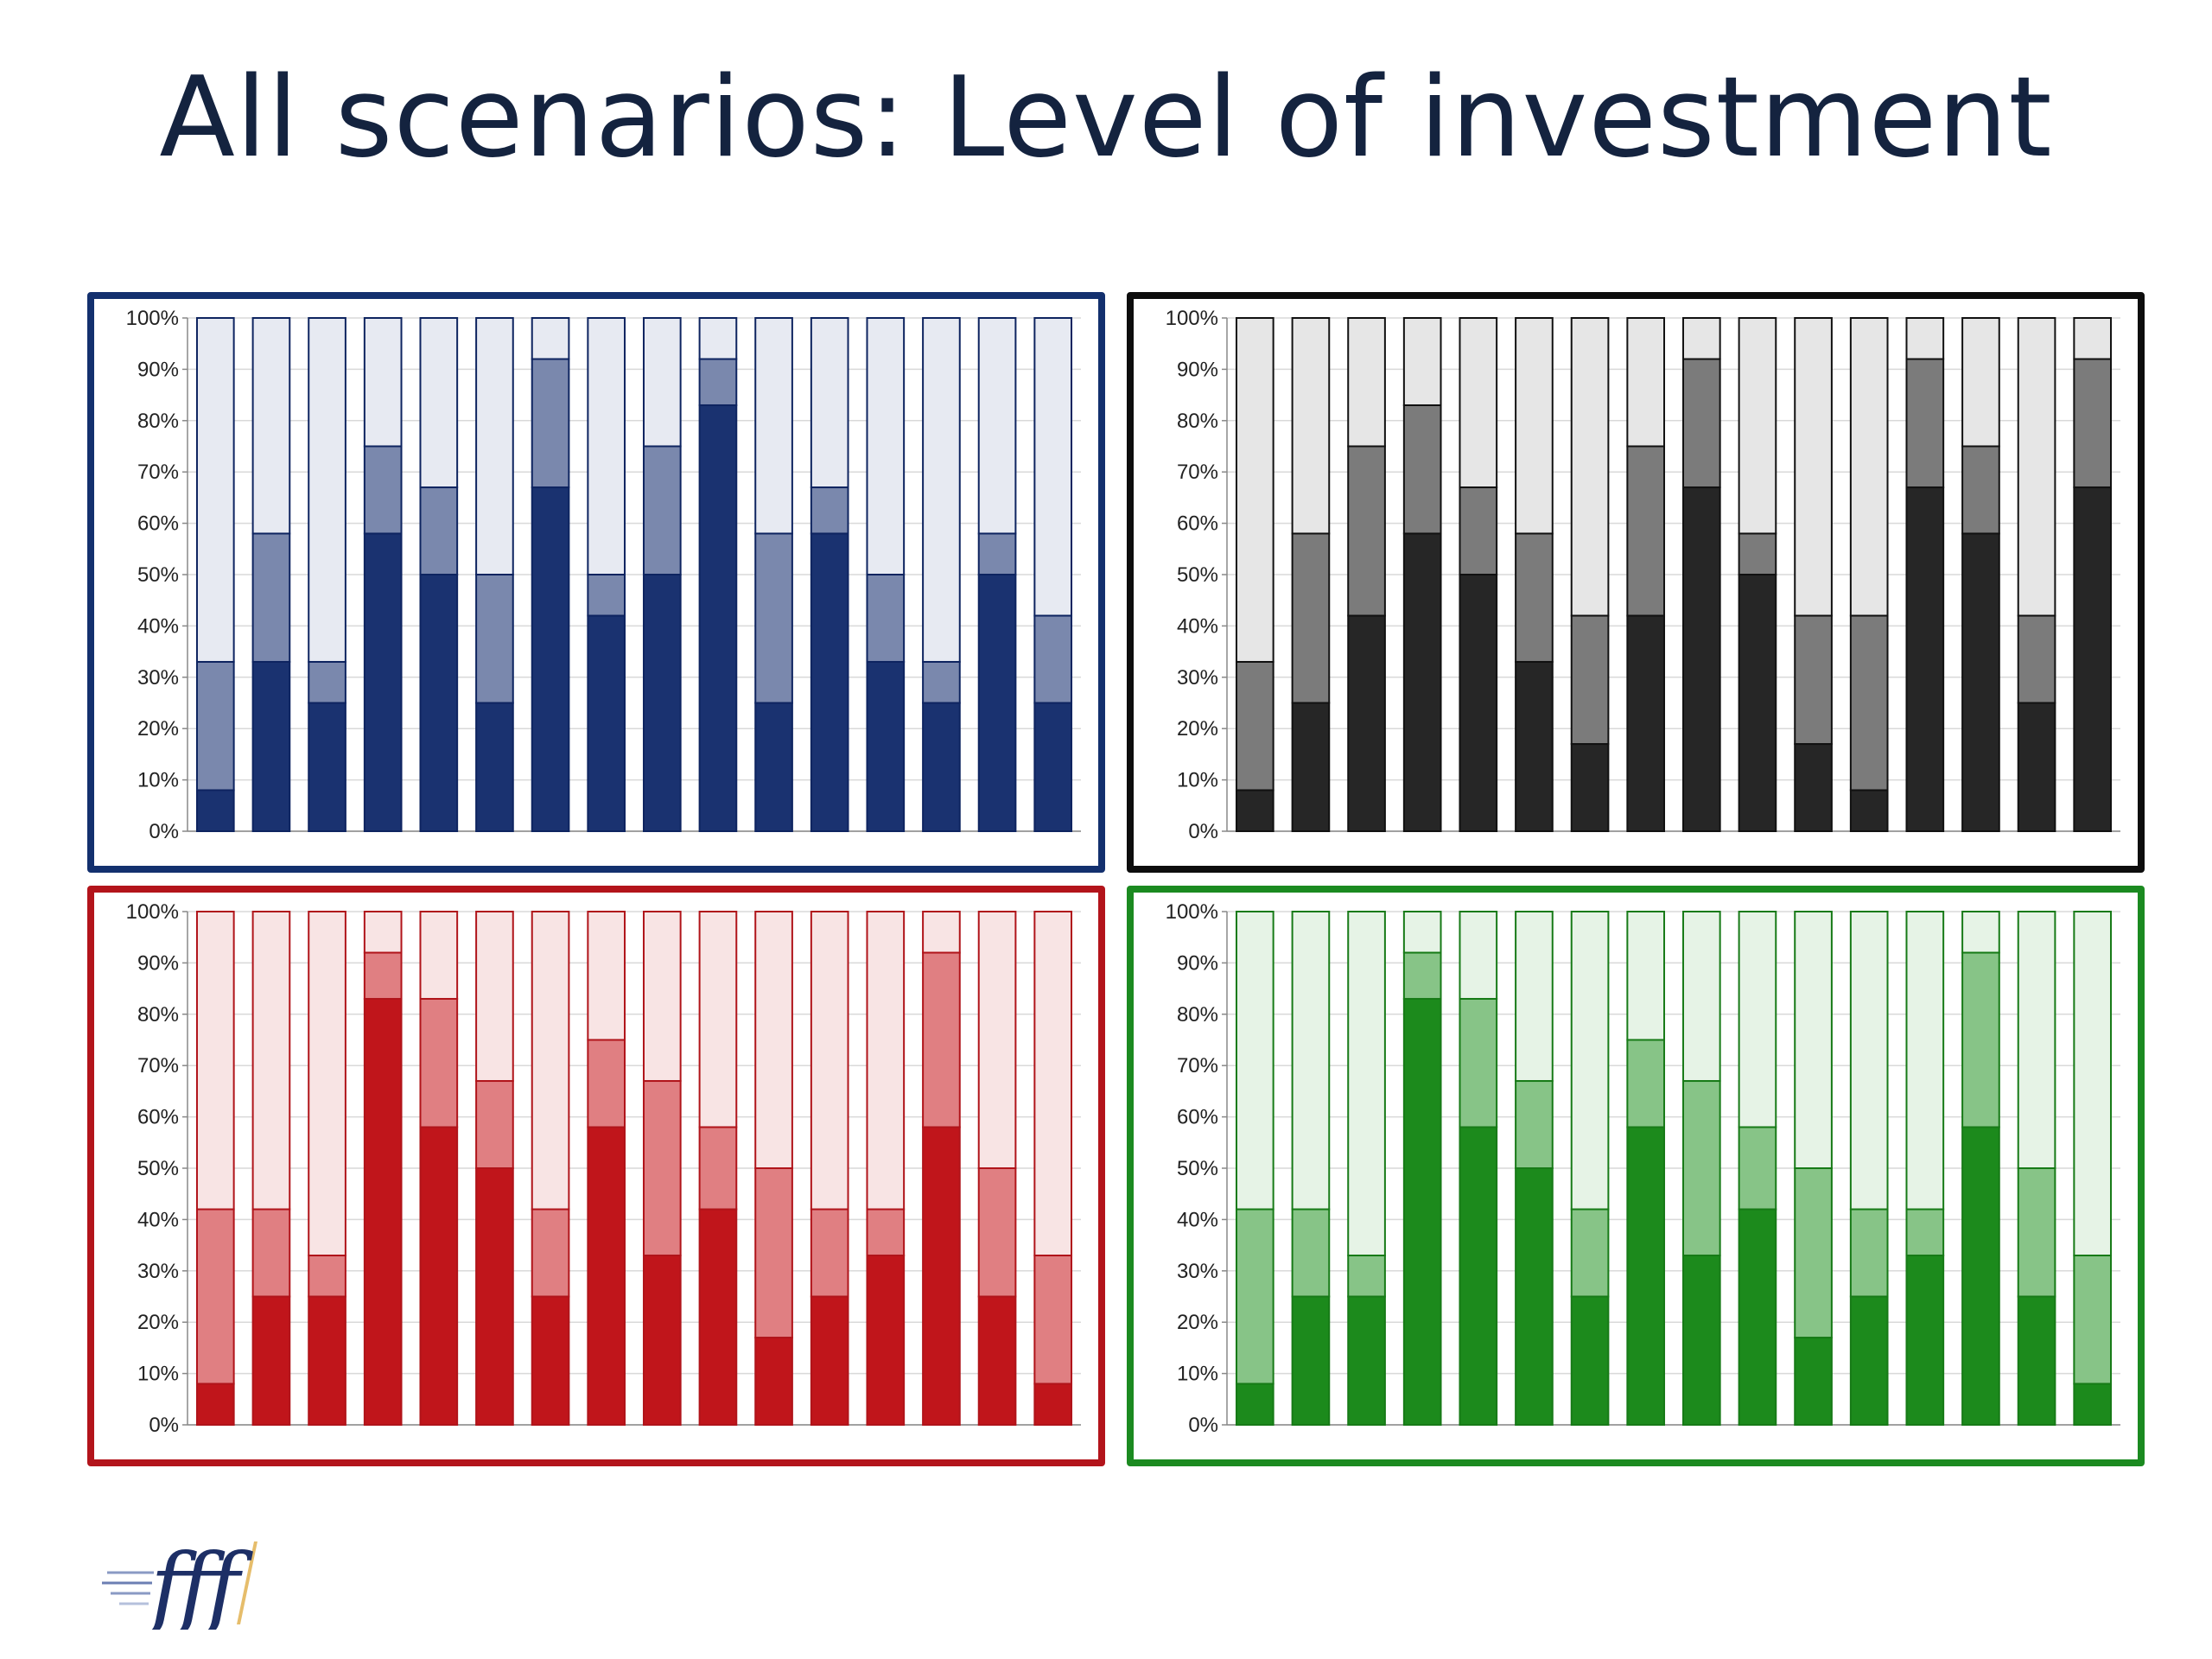 The image size is (2212, 1659). I want to click on y-tick-label: 40%, so click(158, 626).